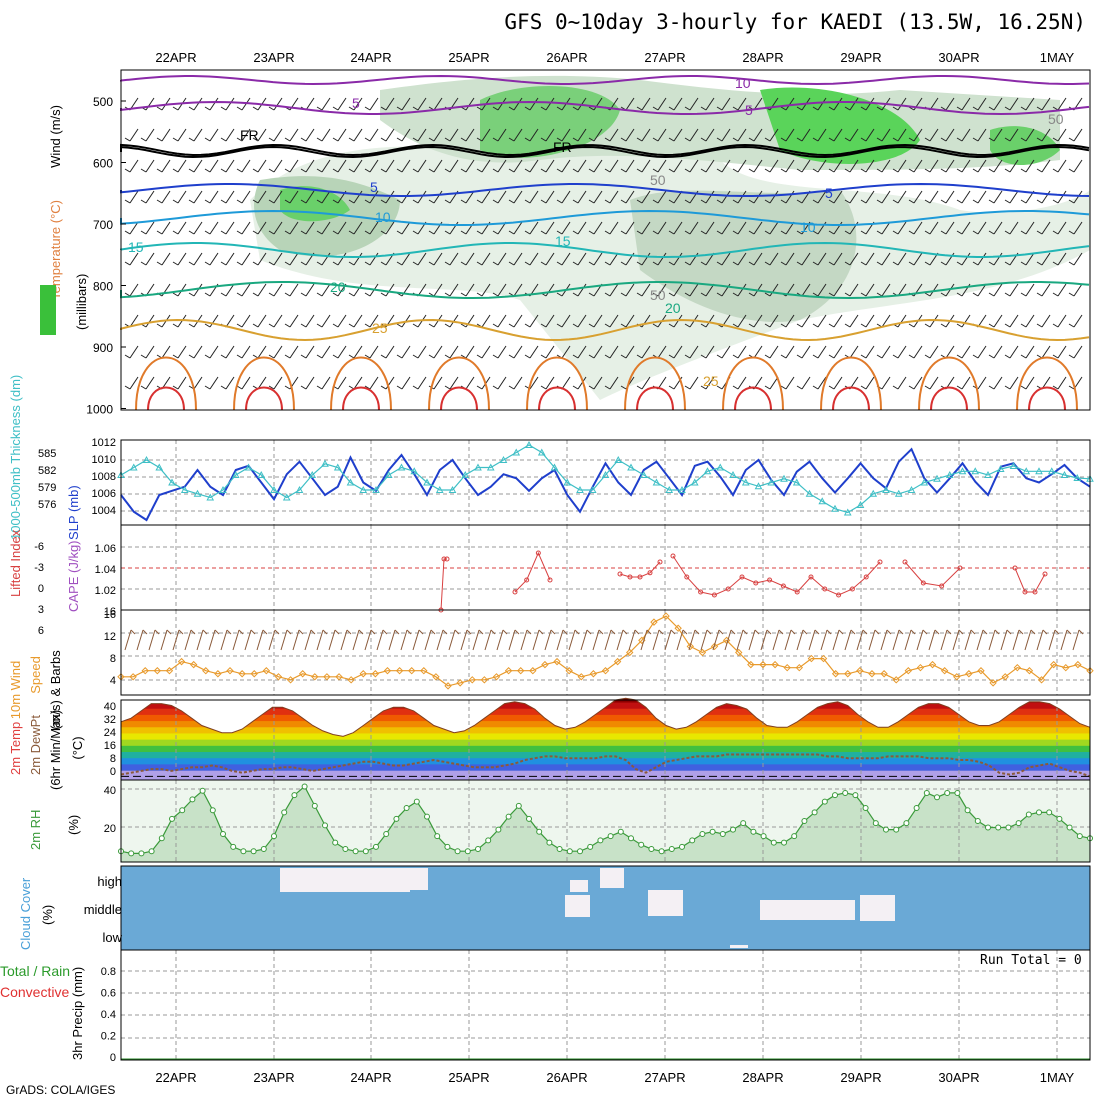 This screenshot has height=1100, width=1100. I want to click on slp-tick-label: 1010, so click(104, 460).